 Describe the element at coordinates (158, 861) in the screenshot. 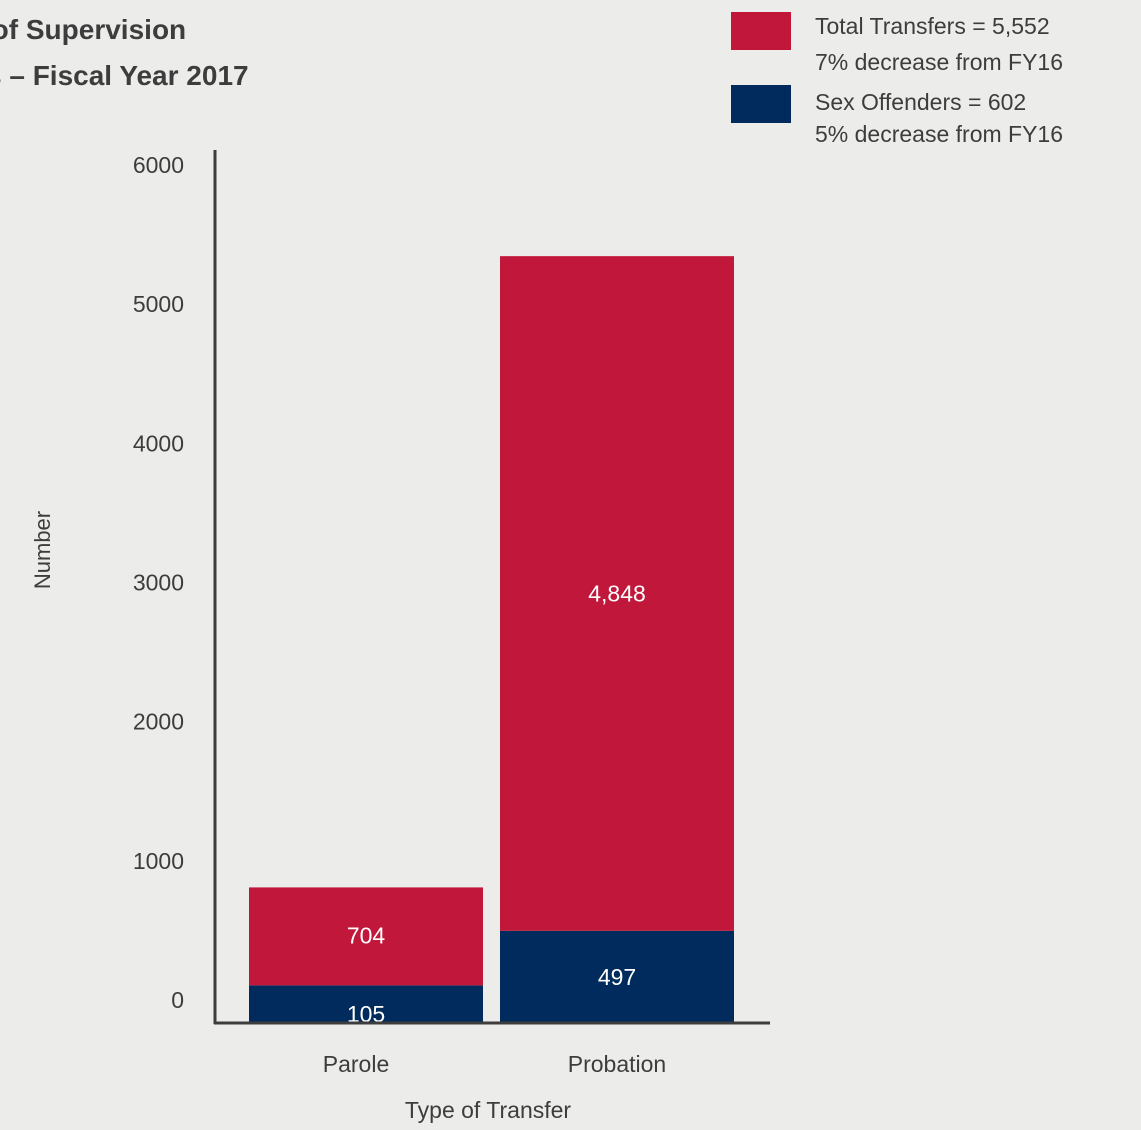

I see `y-tick-label: 1000` at that location.